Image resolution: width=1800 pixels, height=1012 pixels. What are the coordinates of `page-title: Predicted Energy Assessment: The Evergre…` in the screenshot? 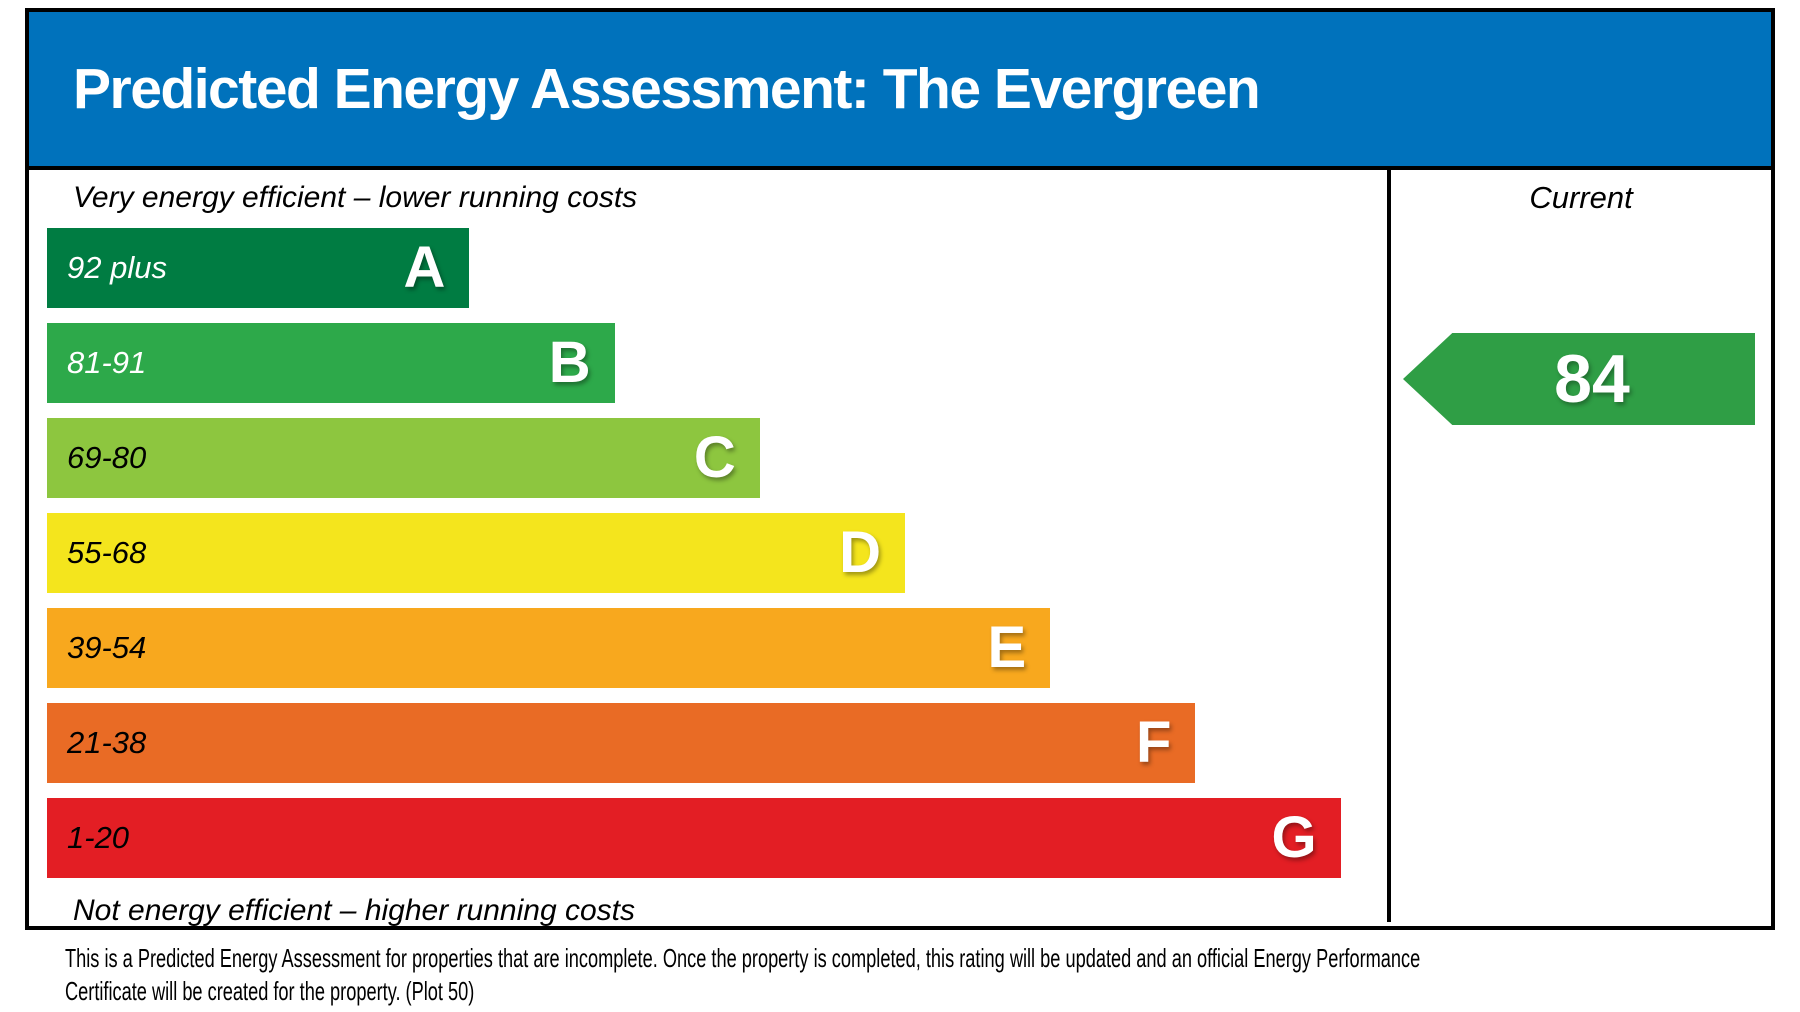 It's located at (667, 89).